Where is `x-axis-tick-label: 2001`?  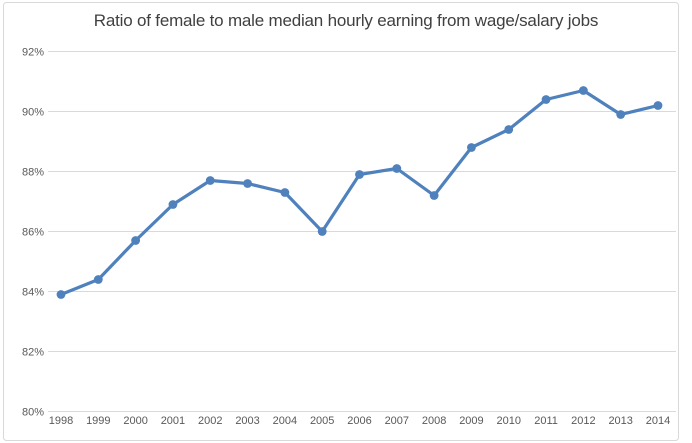 x-axis-tick-label: 2001 is located at coordinates (173, 421).